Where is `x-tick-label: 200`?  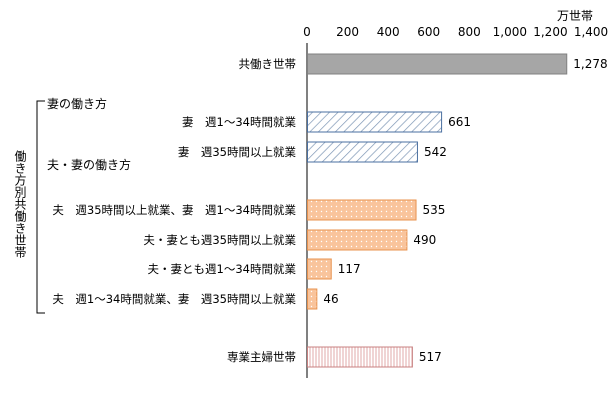
x-tick-label: 200 is located at coordinates (347, 32).